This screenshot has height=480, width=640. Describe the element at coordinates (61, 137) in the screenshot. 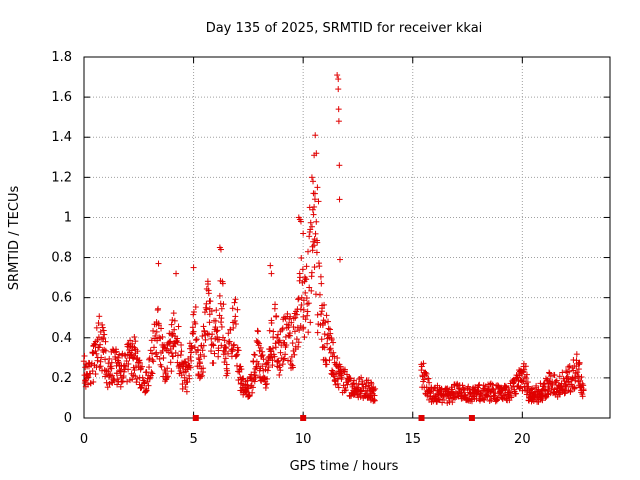

I see `y-tick-label: 1.4` at that location.